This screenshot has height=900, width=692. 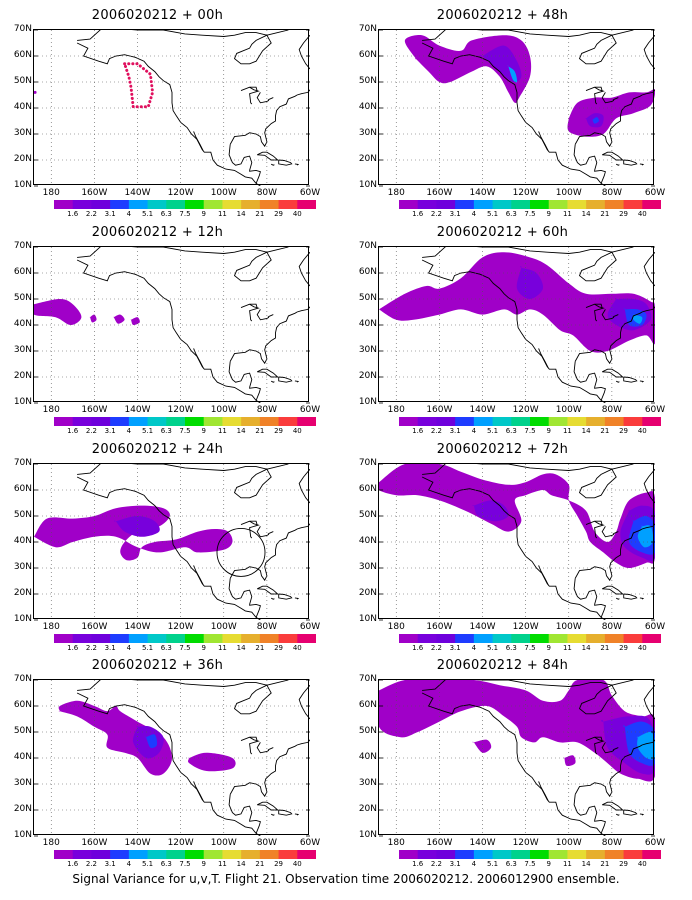 I want to click on panel-title: 2006020212 + 36h, so click(x=157, y=665).